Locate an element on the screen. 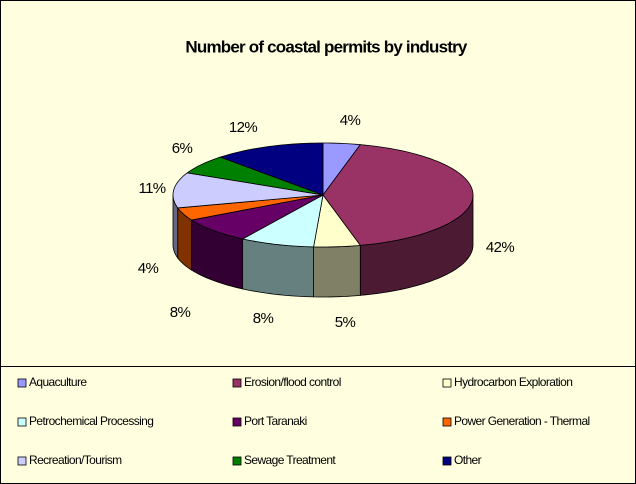 The width and height of the screenshot is (636, 484). data-label: 6% is located at coordinates (182, 148).